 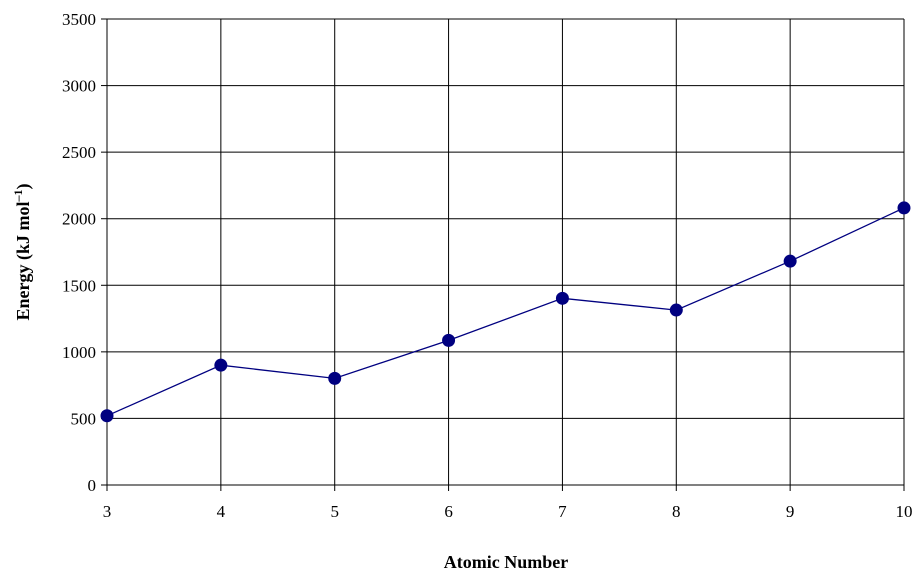 I want to click on y-tick-label: 2000, so click(x=79, y=219).